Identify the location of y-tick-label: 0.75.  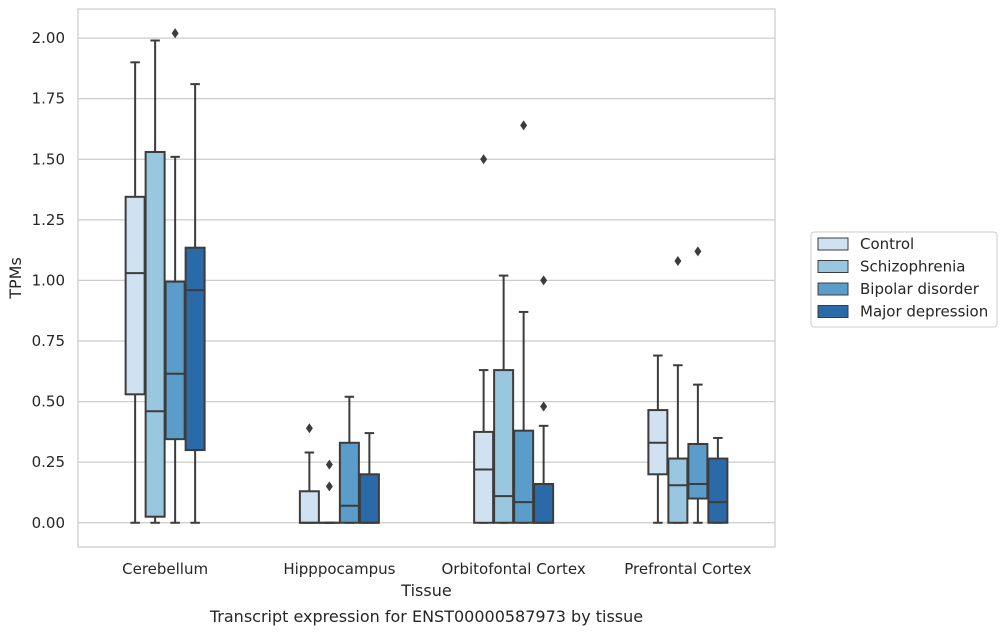
(48, 341).